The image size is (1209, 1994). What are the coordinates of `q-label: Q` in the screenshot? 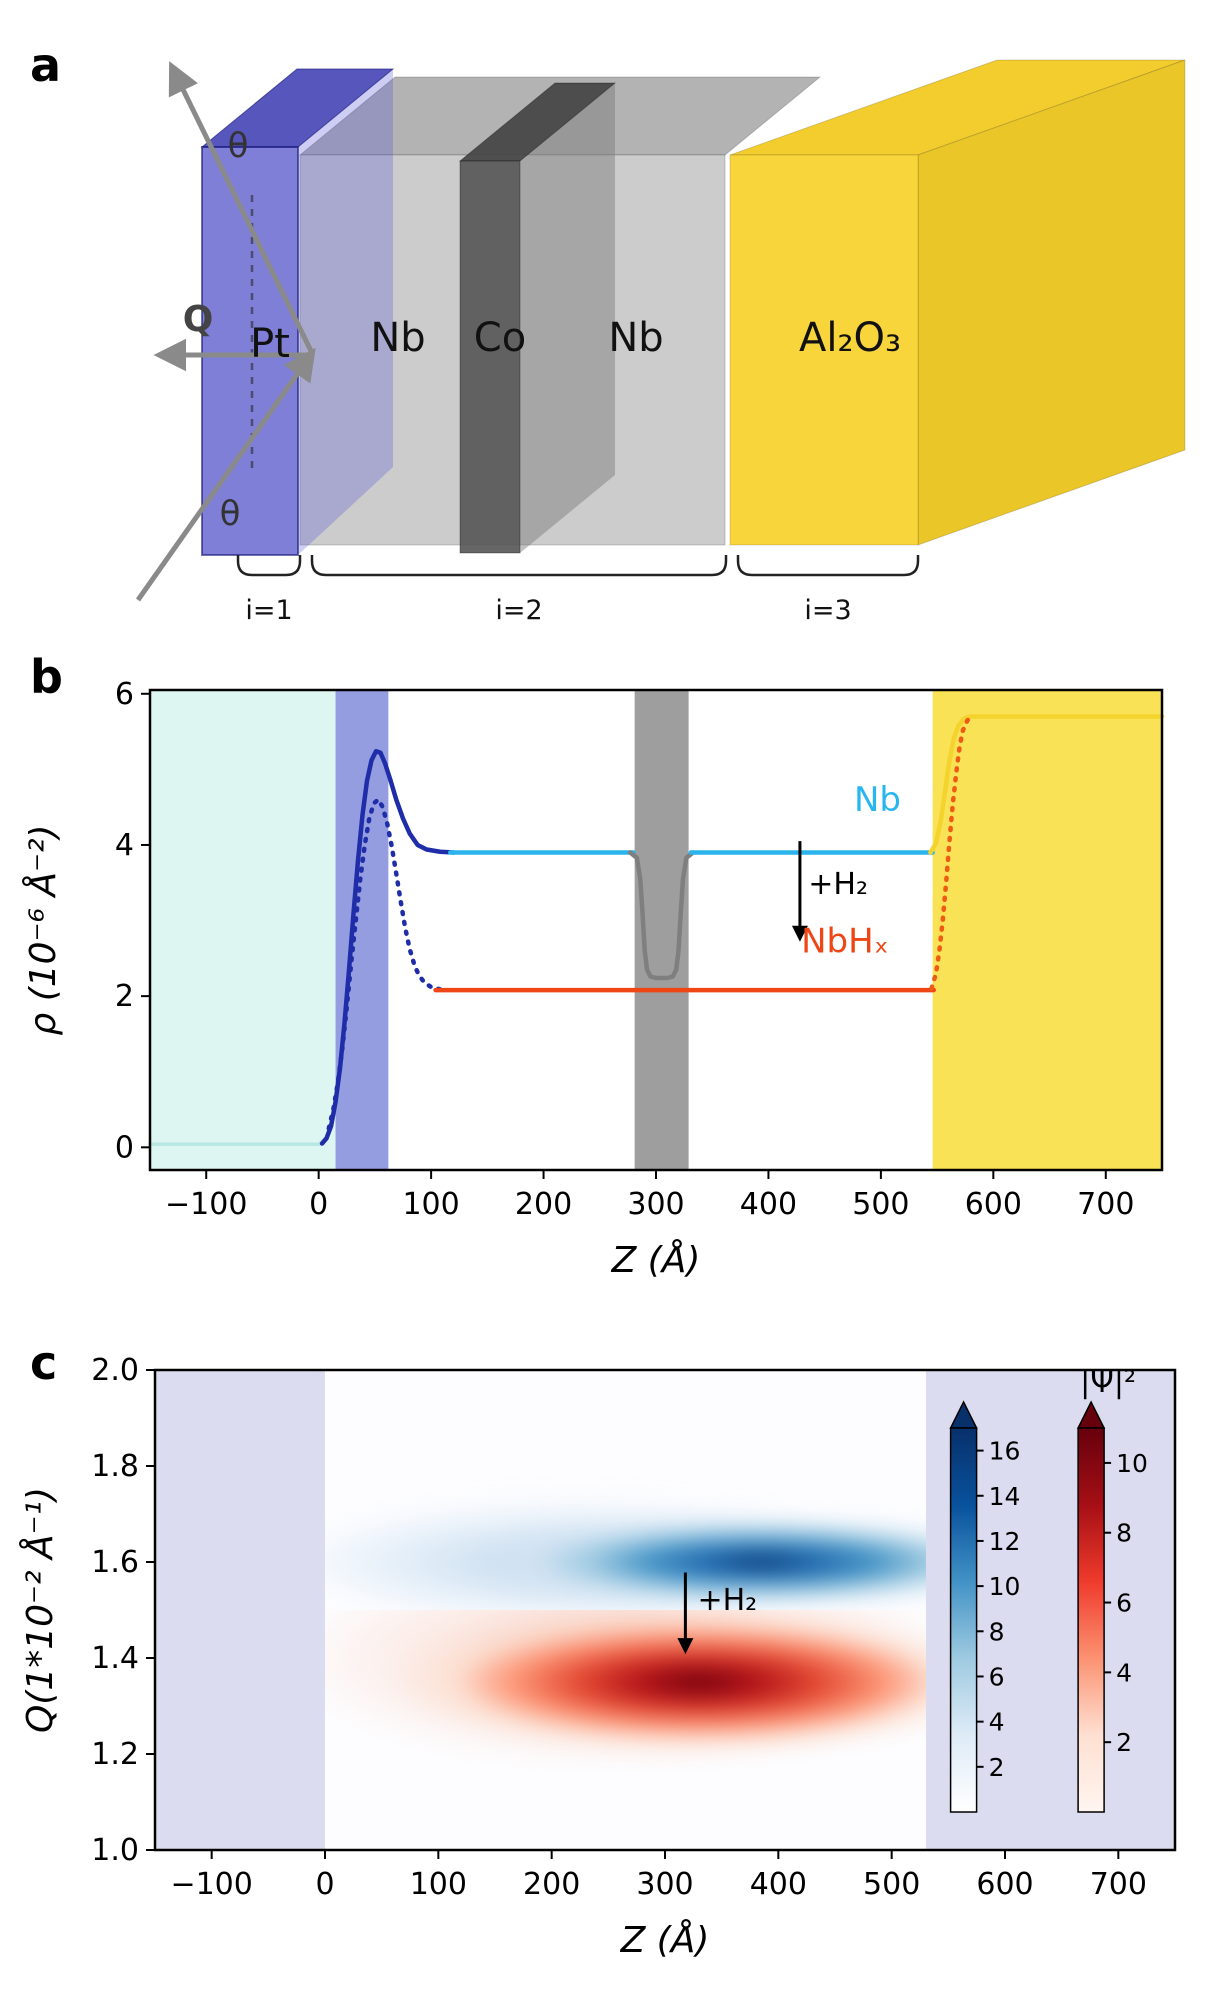 It's located at (198, 319).